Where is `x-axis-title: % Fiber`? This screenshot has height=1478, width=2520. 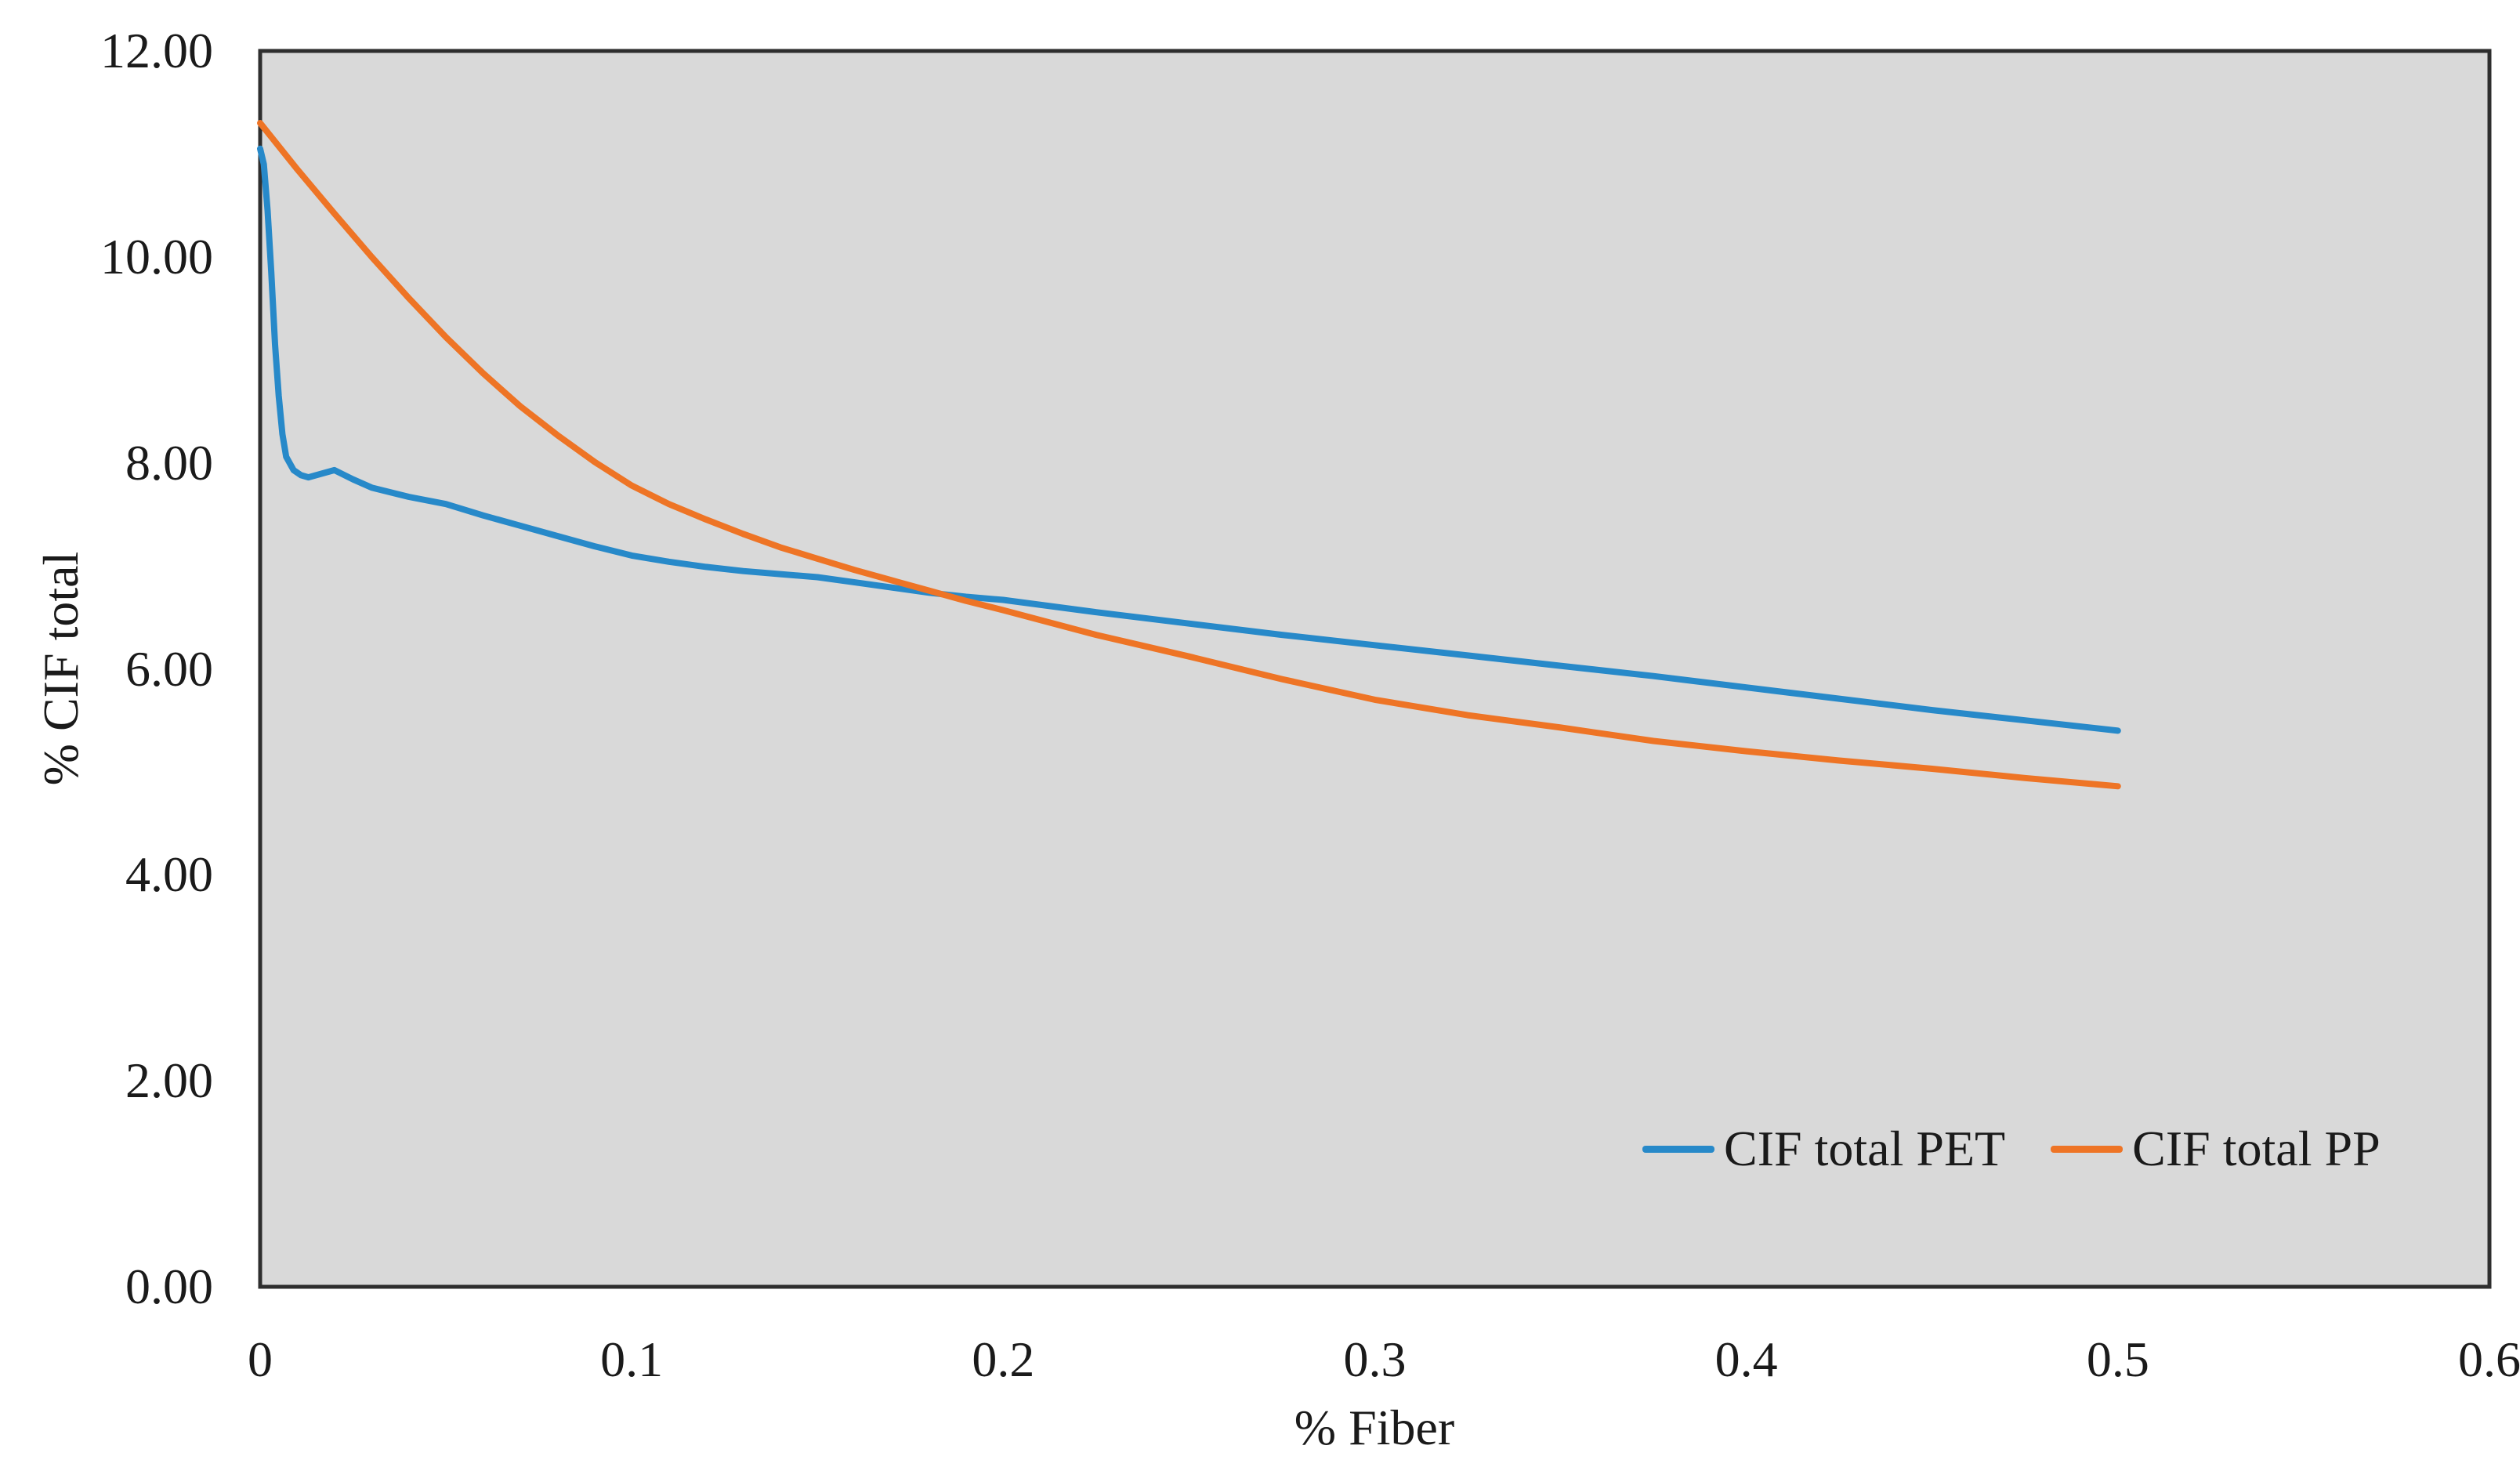 x-axis-title: % Fiber is located at coordinates (1374, 1427).